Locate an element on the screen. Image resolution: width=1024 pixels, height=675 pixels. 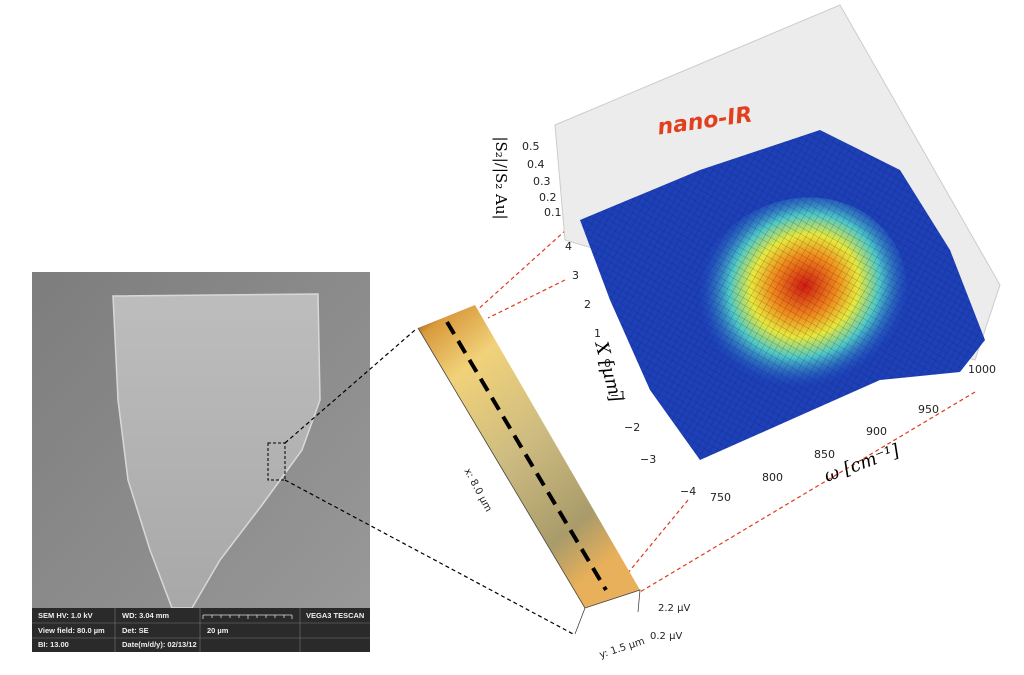
info-bar is located at coordinates (201, 630).